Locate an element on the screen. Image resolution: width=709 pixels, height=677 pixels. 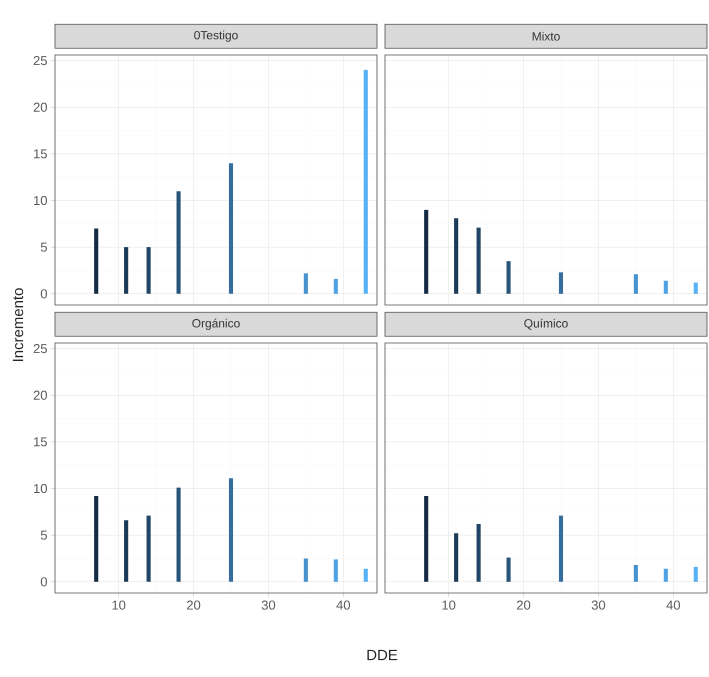
chart-title: 0Testigo is located at coordinates (216, 36).